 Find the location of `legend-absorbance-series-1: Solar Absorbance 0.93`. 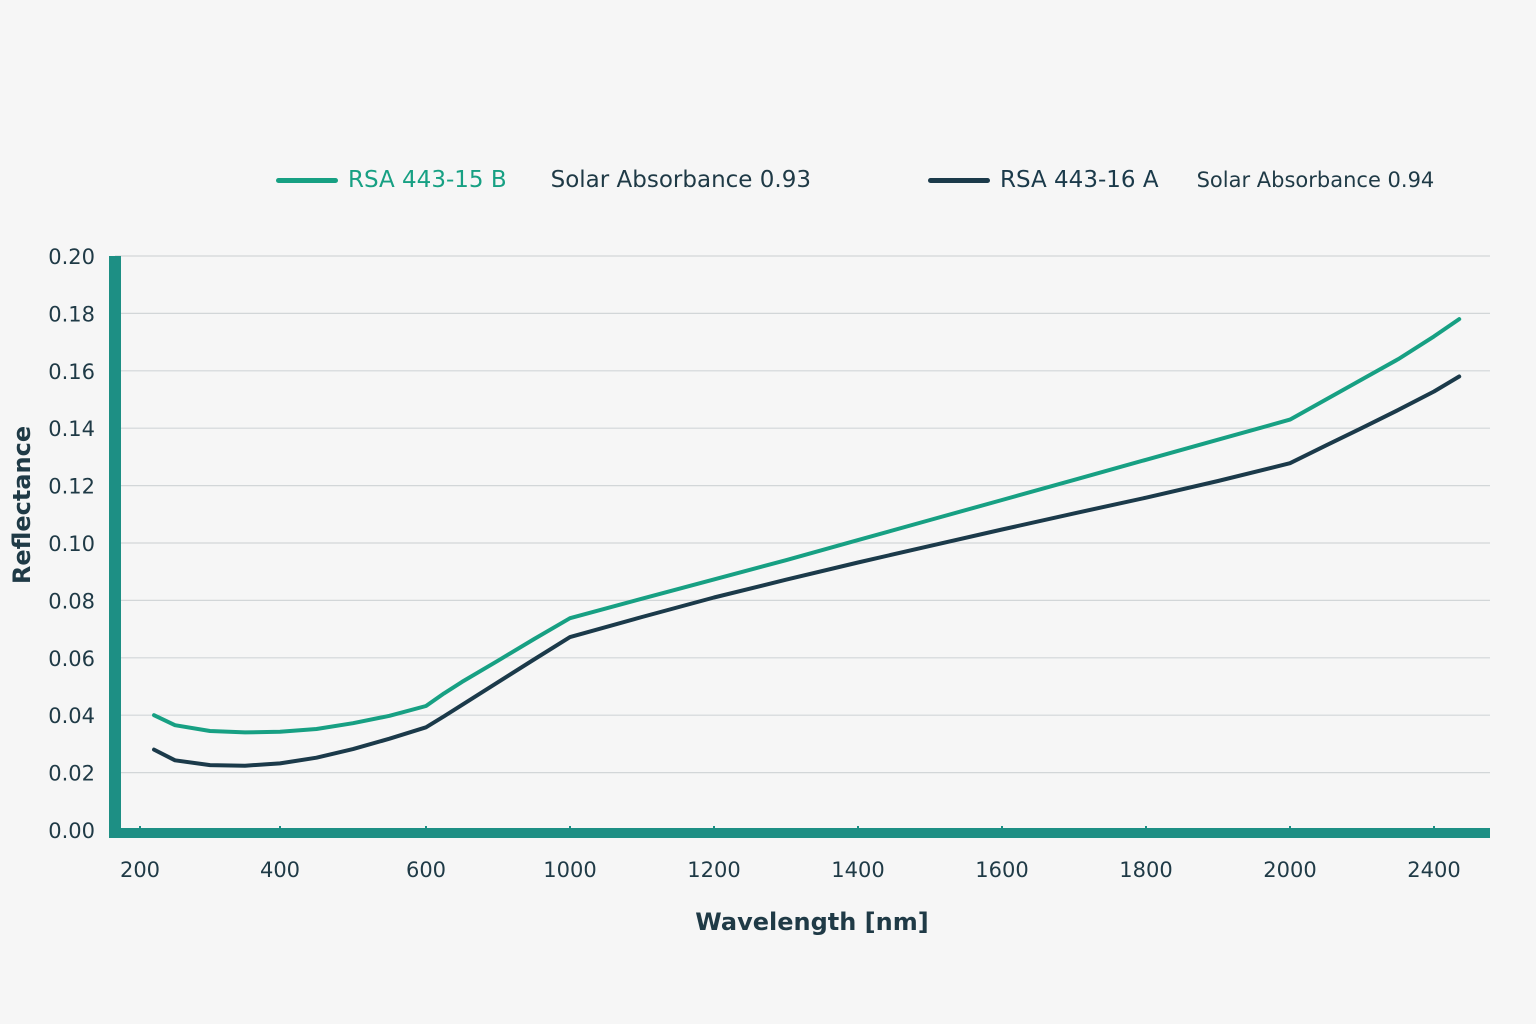

legend-absorbance-series-1: Solar Absorbance 0.93 is located at coordinates (680, 180).